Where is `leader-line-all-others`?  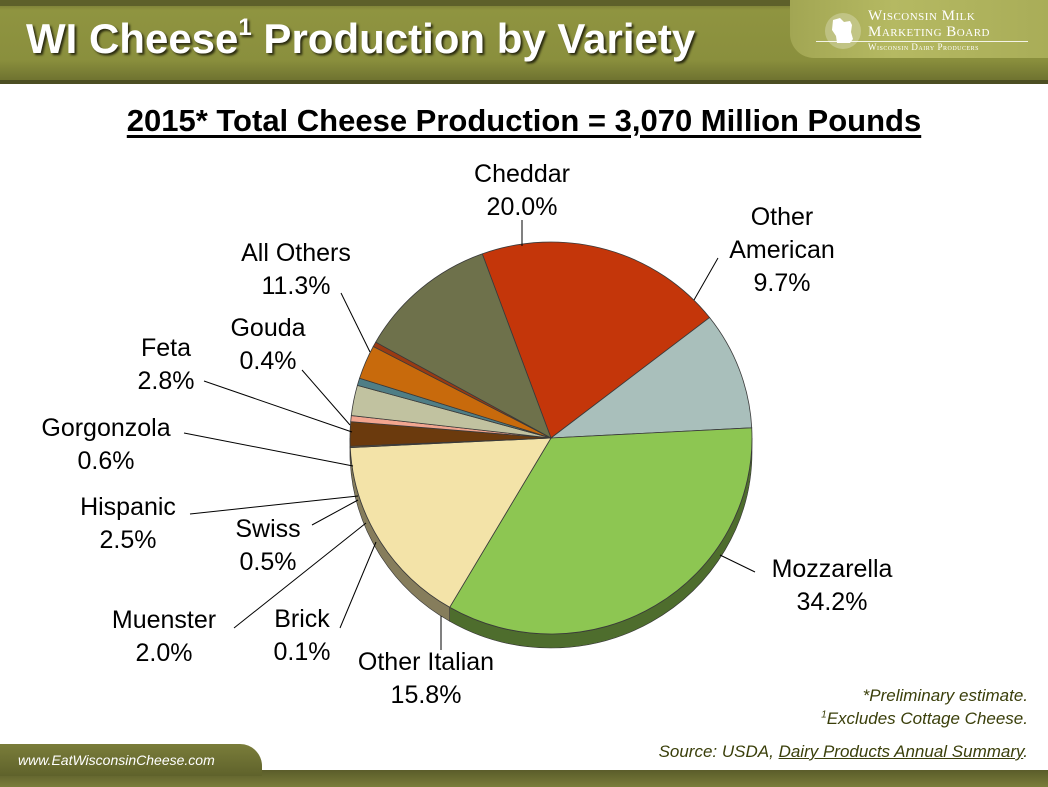 leader-line-all-others is located at coordinates (355, 322).